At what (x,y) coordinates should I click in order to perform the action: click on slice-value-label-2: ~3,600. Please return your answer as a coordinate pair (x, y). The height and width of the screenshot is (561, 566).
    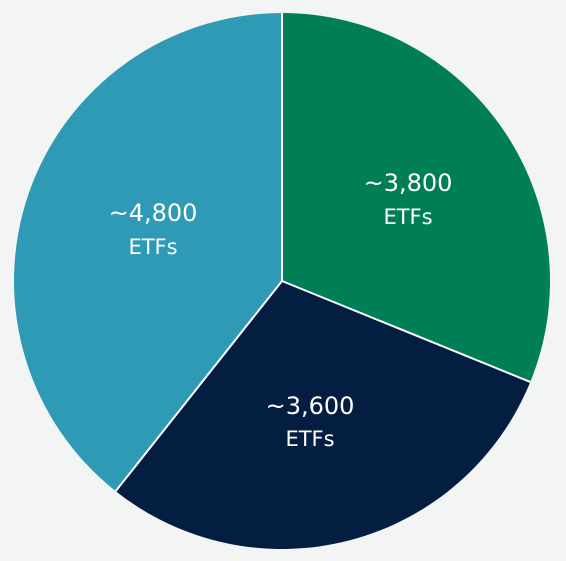
    Looking at the image, I should click on (310, 406).